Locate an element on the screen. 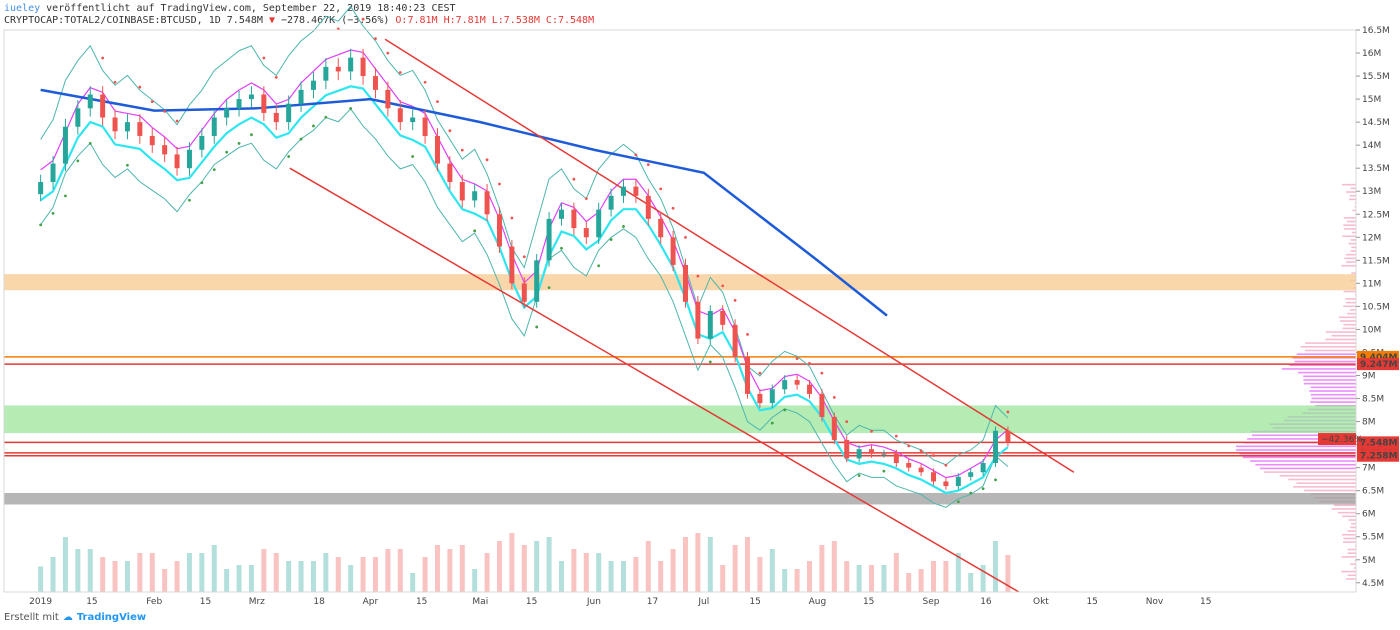 This screenshot has width=1400, height=630. zone-band is located at coordinates (680, 499).